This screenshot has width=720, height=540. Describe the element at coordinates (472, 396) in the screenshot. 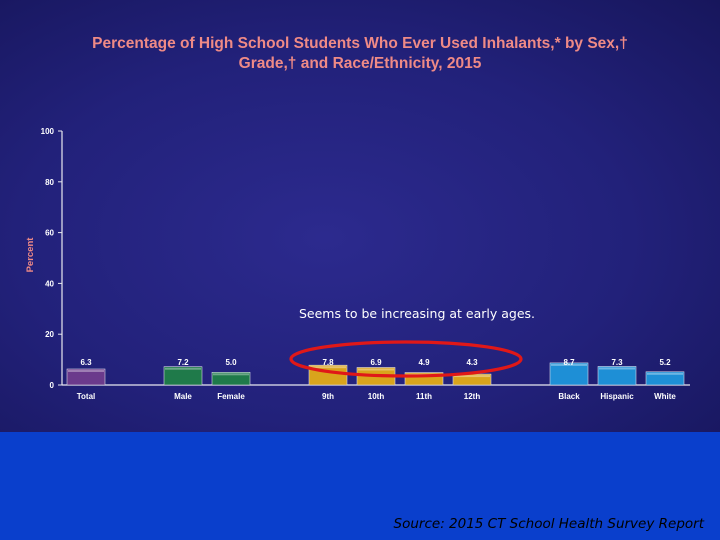

I see `category-label: 12th` at that location.